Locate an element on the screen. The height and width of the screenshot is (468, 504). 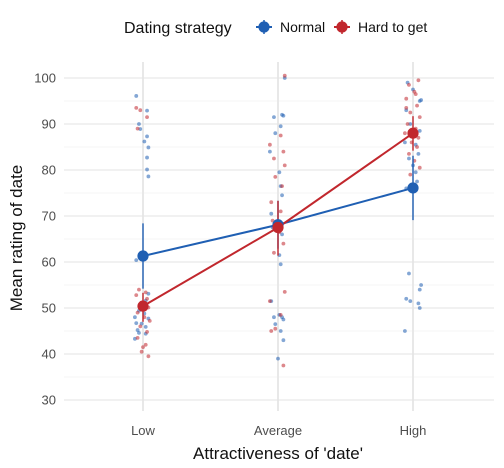
y-tick-label: 30 is located at coordinates (49, 400).